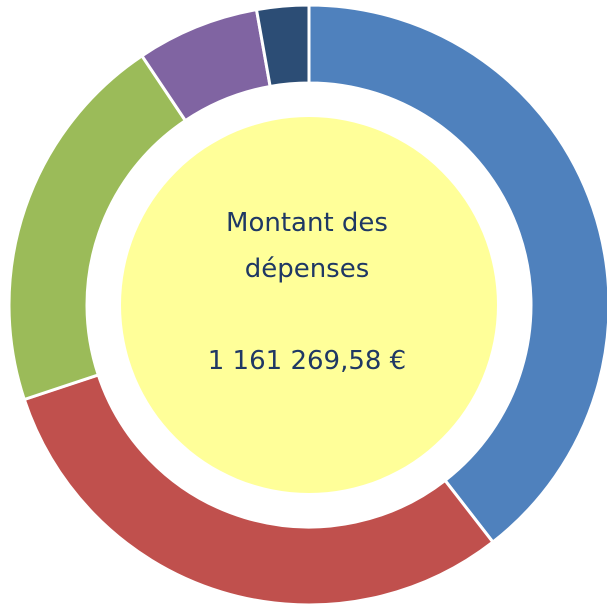 The height and width of the screenshot is (609, 607). What do you see at coordinates (307, 246) in the screenshot?
I see `chart-title: Montant des dépenses` at bounding box center [307, 246].